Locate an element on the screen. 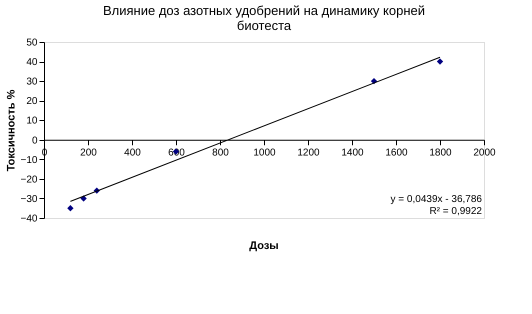  annotation: y = 0,0439x - 36,786 is located at coordinates (436, 199).